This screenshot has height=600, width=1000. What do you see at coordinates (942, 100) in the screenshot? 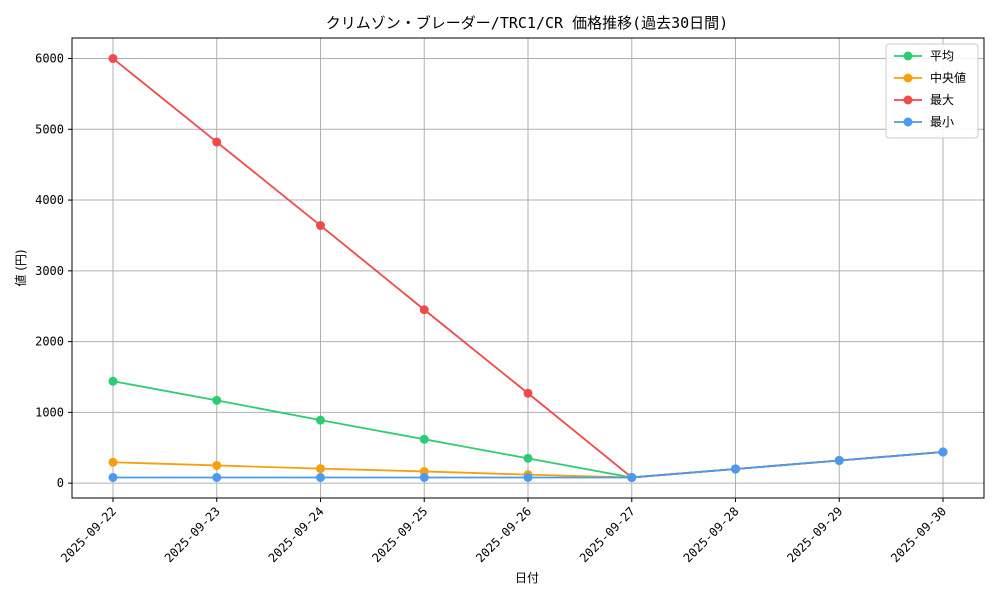
I see `legend-label: 最大` at bounding box center [942, 100].